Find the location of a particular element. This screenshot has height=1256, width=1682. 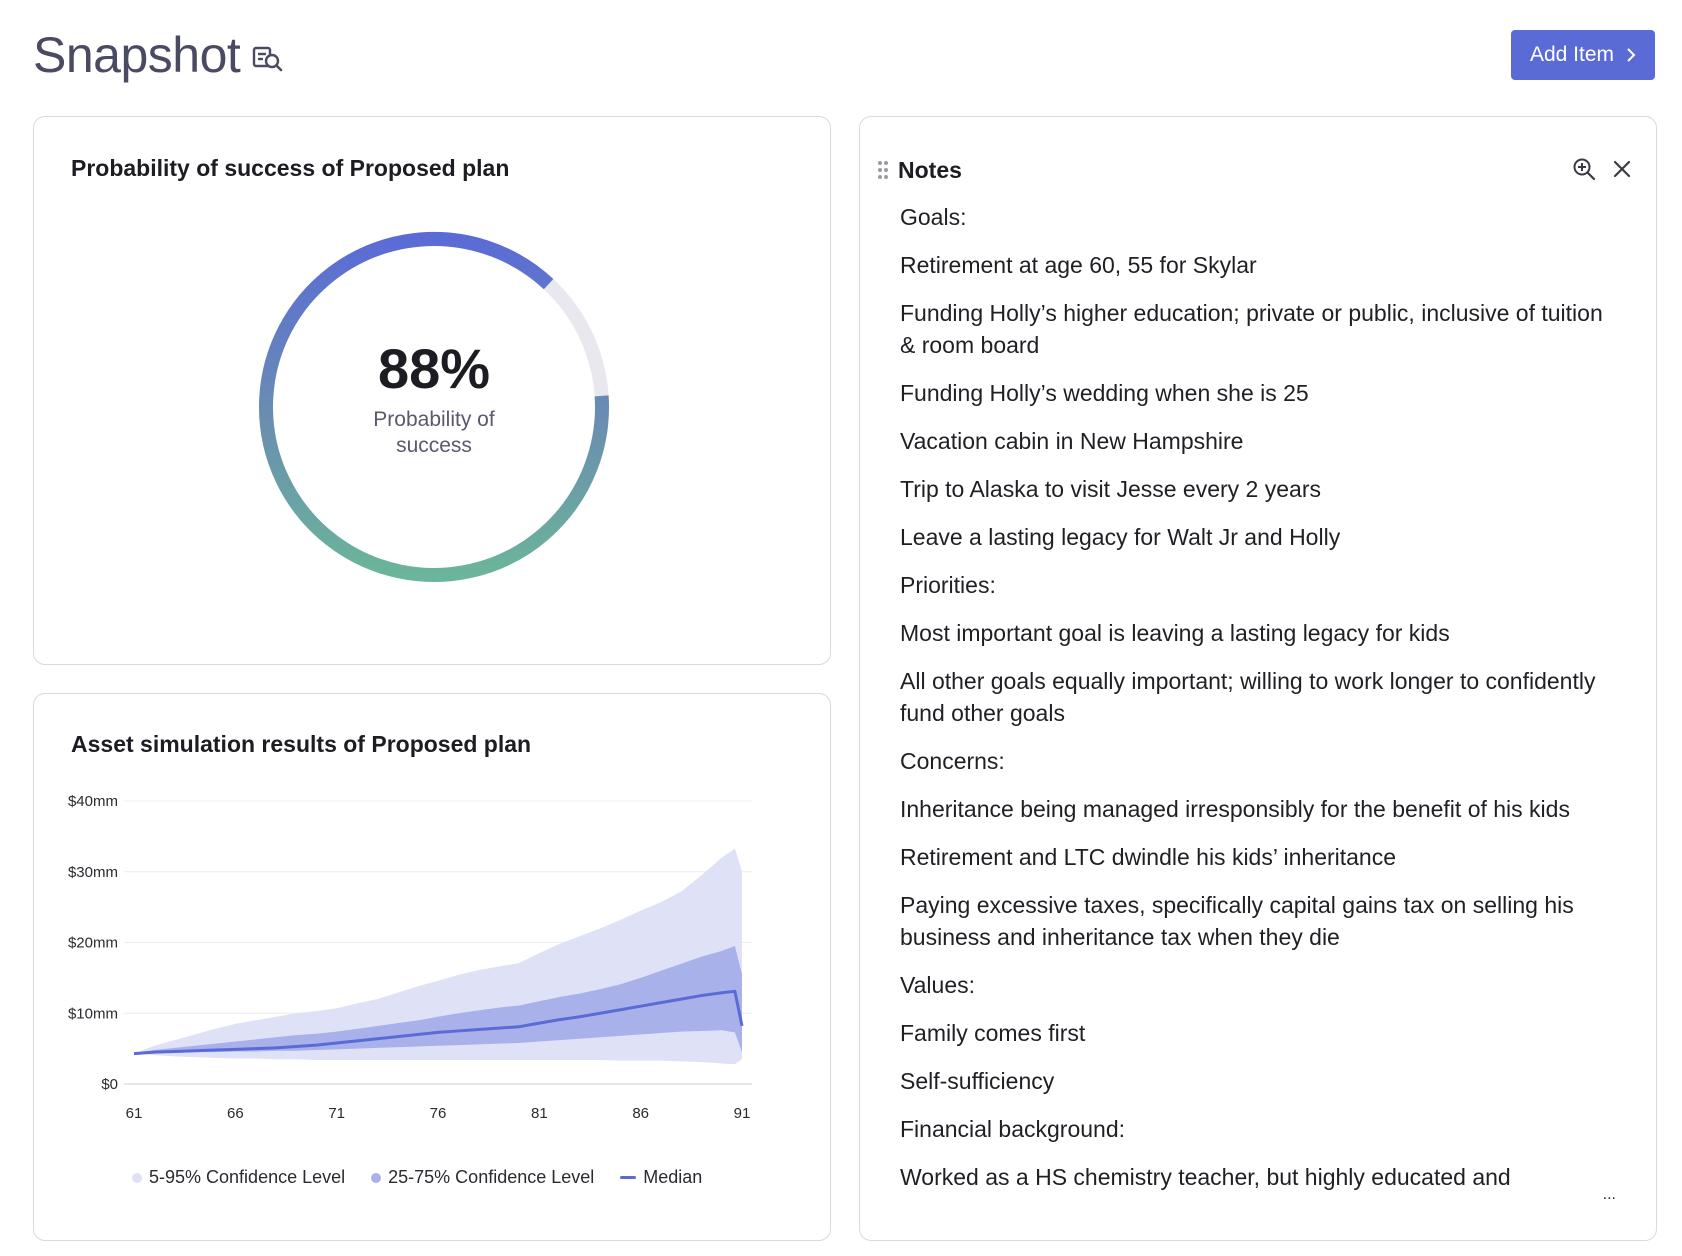

donut-chart is located at coordinates (434, 407).